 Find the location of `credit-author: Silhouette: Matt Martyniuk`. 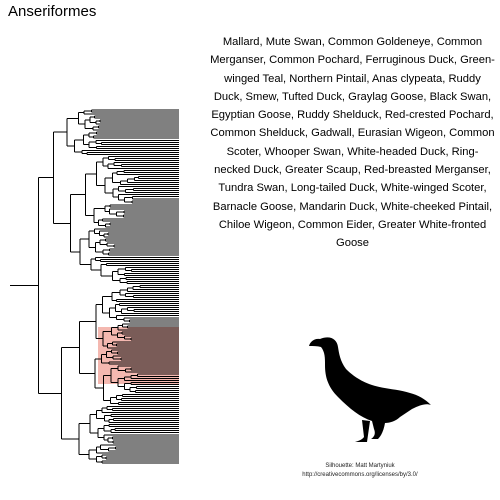

credit-author: Silhouette: Matt Martyniuk is located at coordinates (360, 466).